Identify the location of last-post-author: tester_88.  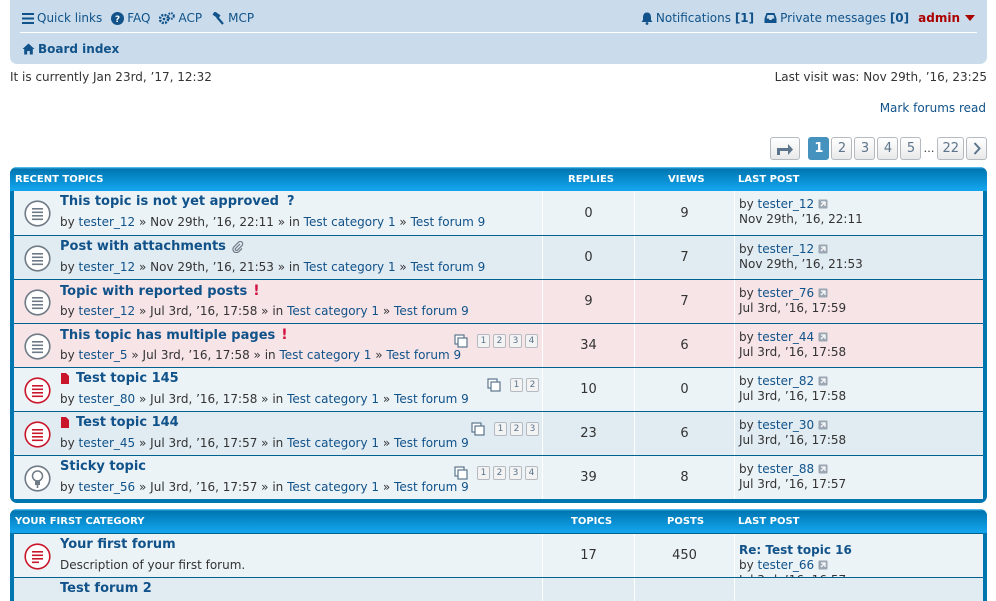
(786, 469).